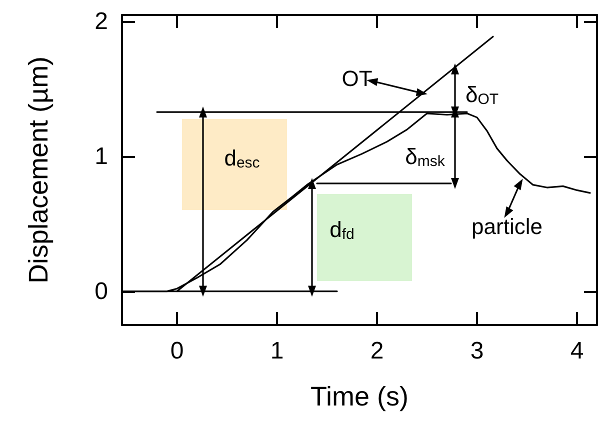 The width and height of the screenshot is (601, 438). What do you see at coordinates (507, 227) in the screenshot?
I see `annotation: particle` at bounding box center [507, 227].